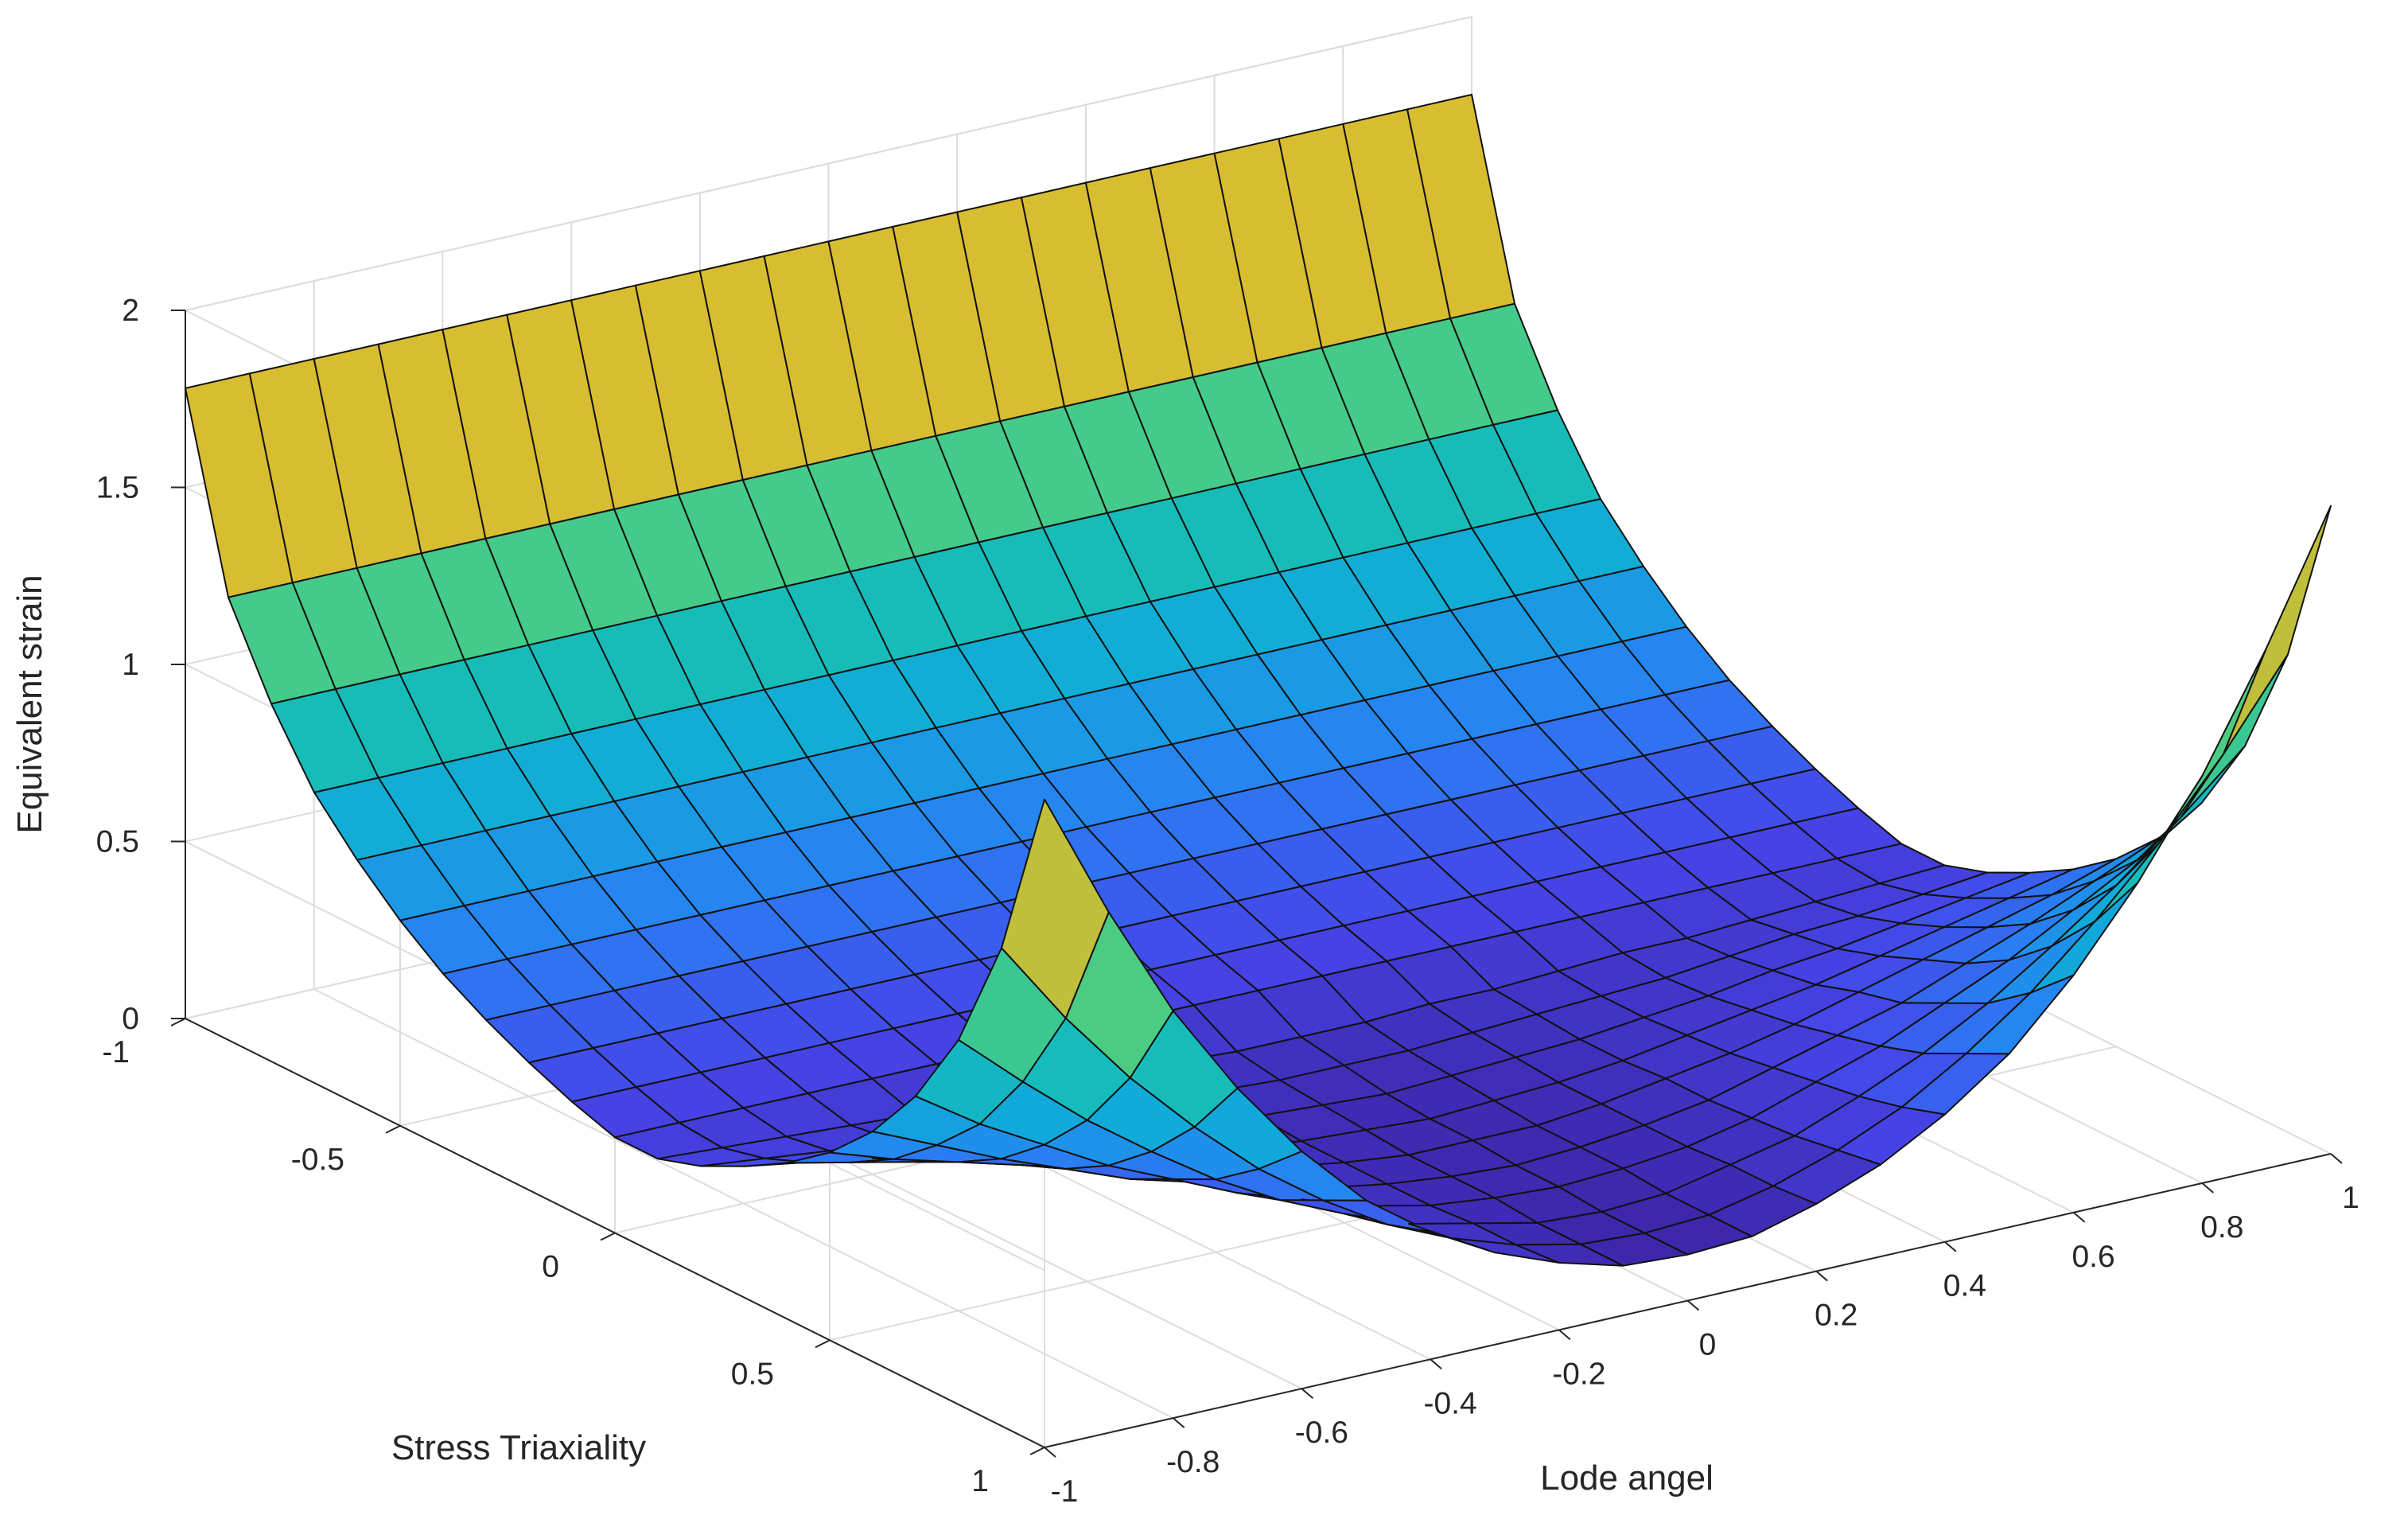 Image resolution: width=2408 pixels, height=1523 pixels. What do you see at coordinates (752, 1374) in the screenshot?
I see `y-tick-label: 0.5` at bounding box center [752, 1374].